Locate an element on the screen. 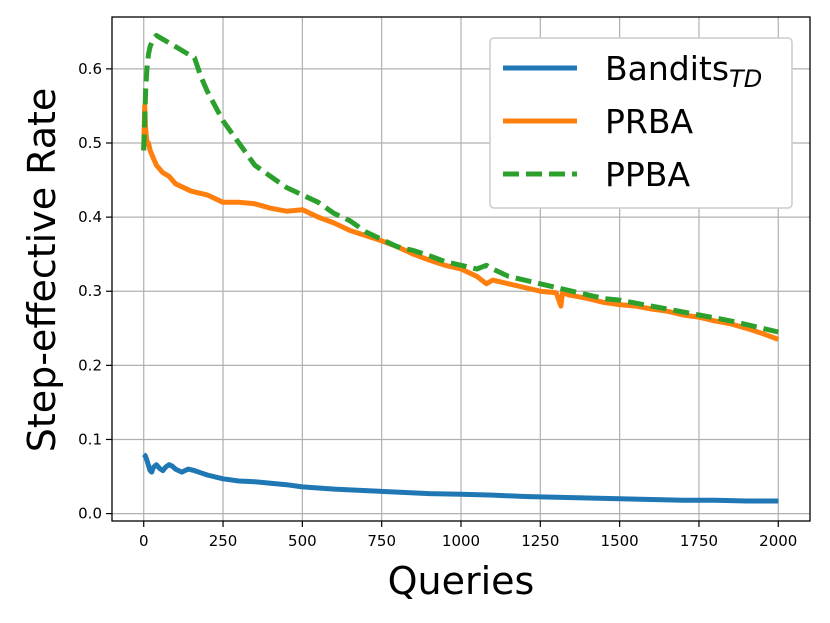 The width and height of the screenshot is (830, 623). y-tick-label: 0.6 is located at coordinates (90, 69).